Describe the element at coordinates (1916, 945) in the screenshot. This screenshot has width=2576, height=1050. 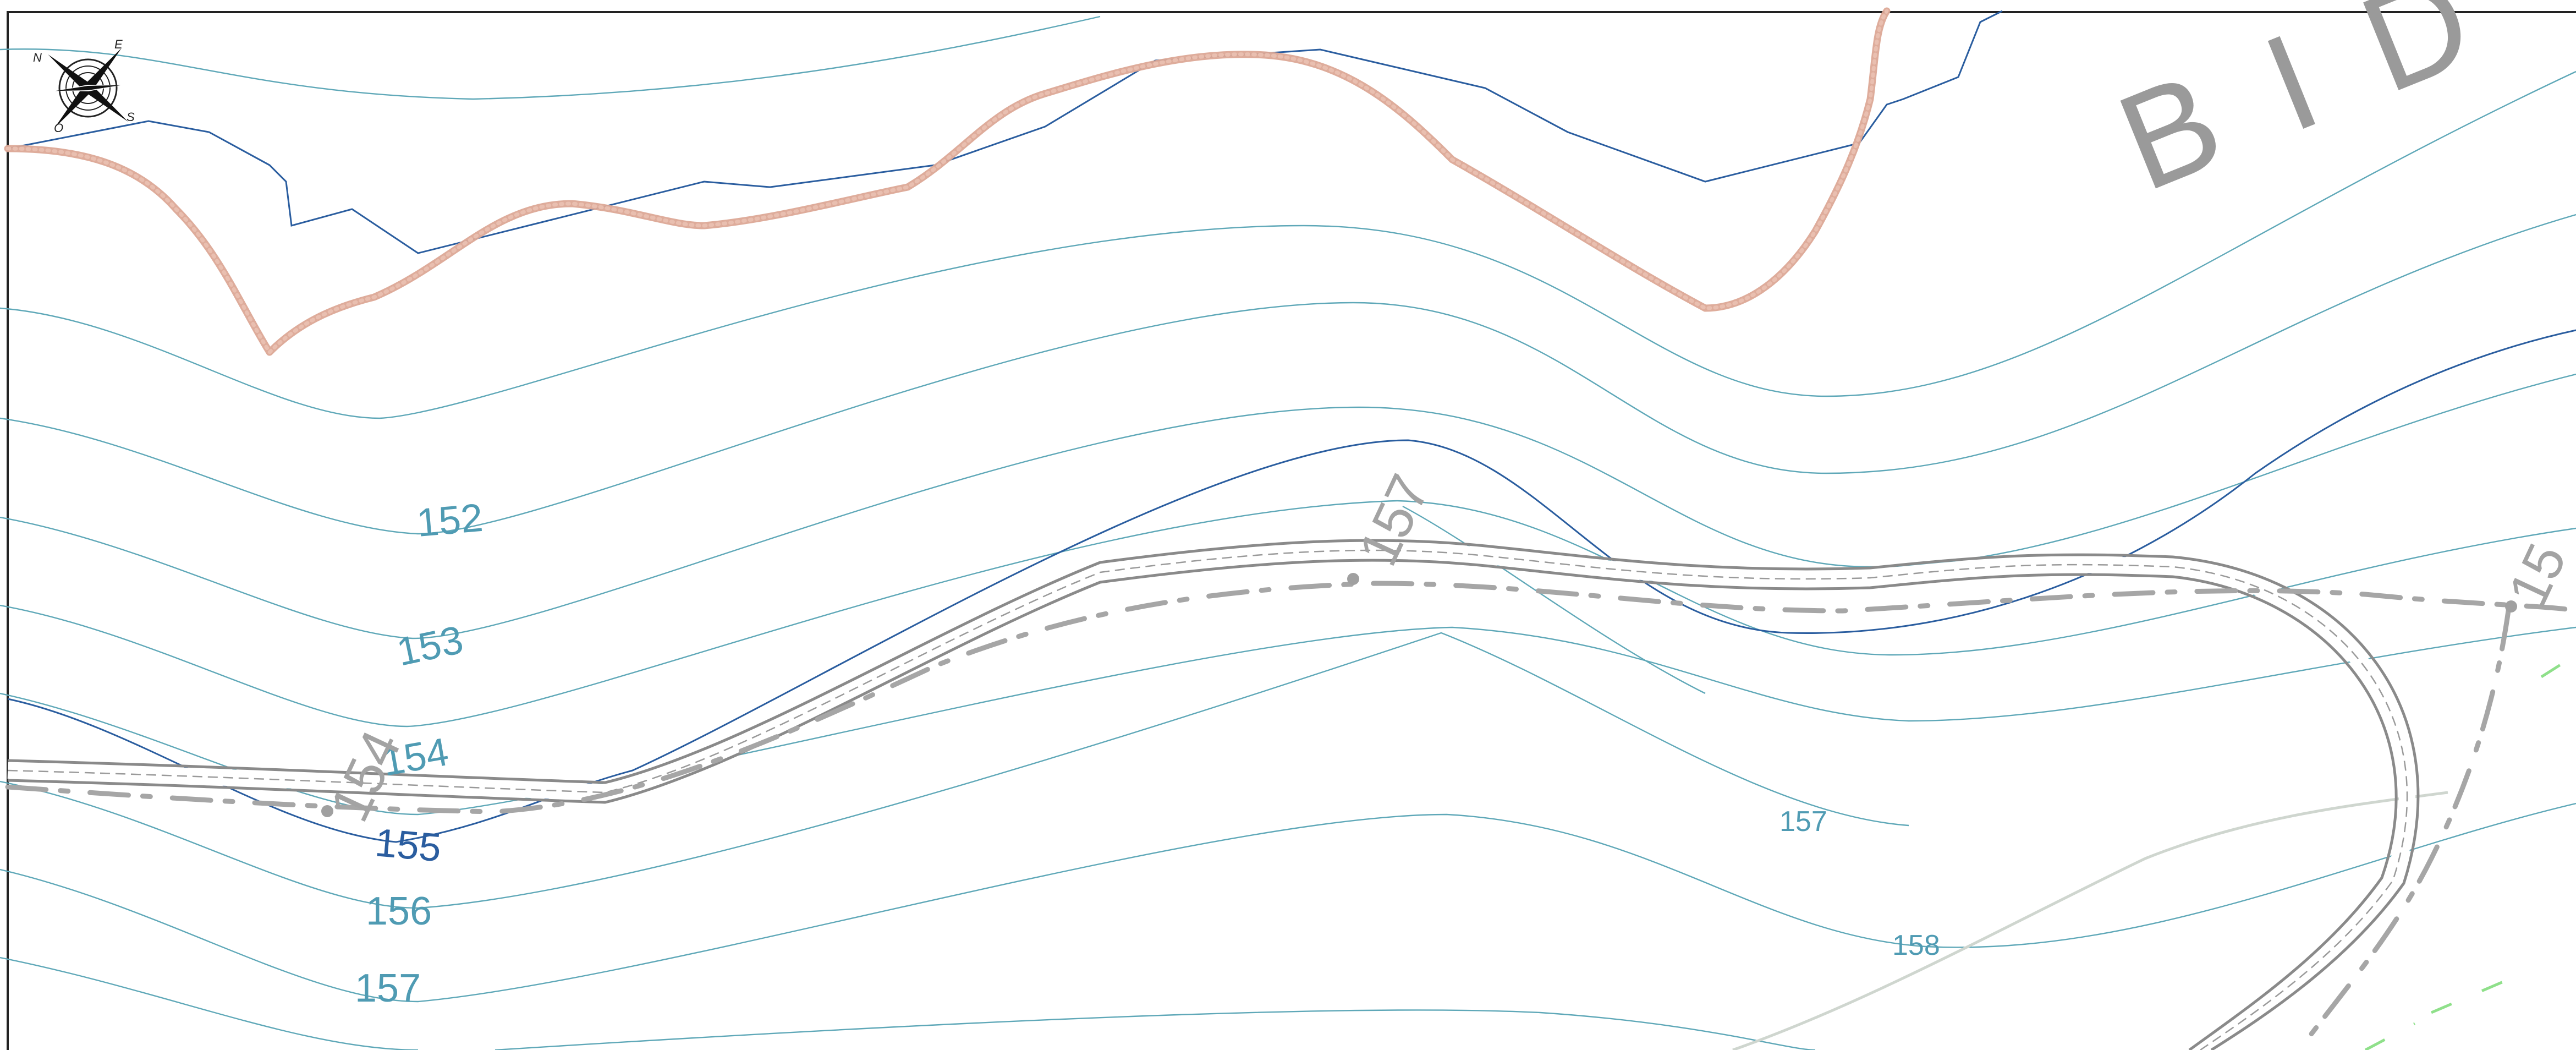
I see `contour-label: 158` at that location.